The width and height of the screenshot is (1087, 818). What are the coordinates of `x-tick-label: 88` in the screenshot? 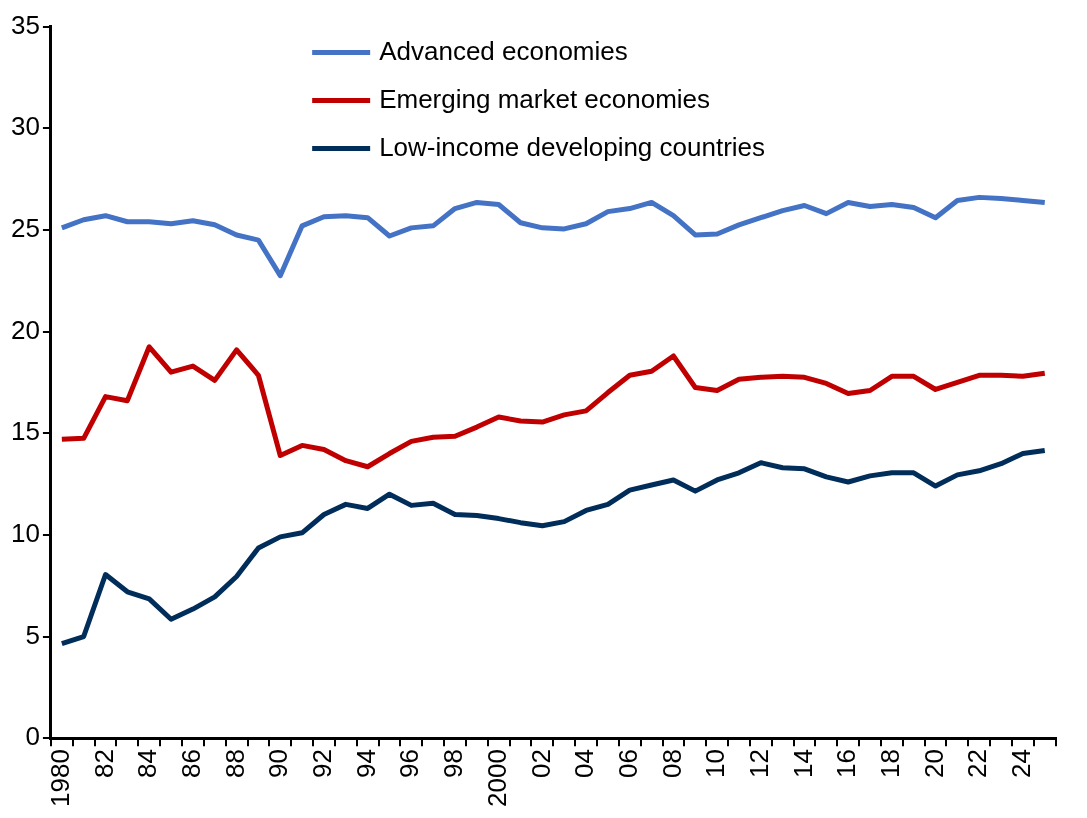 It's located at (234, 764).